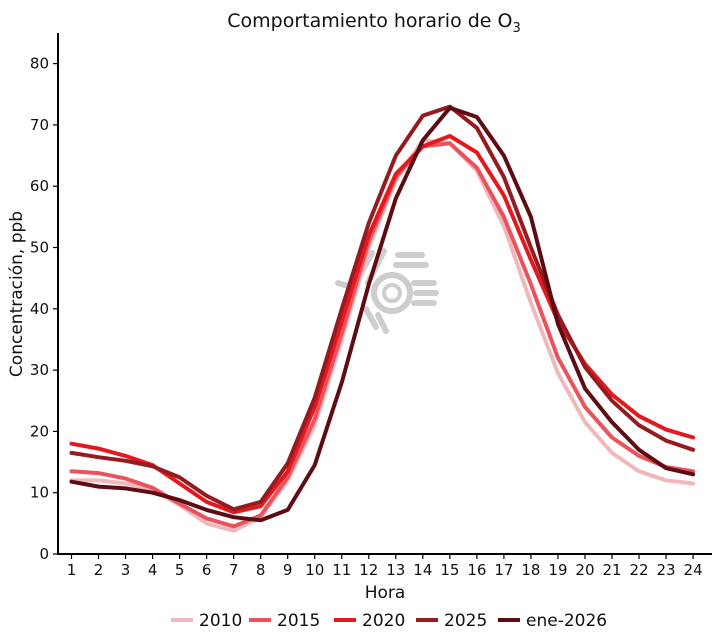  Describe the element at coordinates (611, 570) in the screenshot. I see `x-tick-label: 21` at that location.